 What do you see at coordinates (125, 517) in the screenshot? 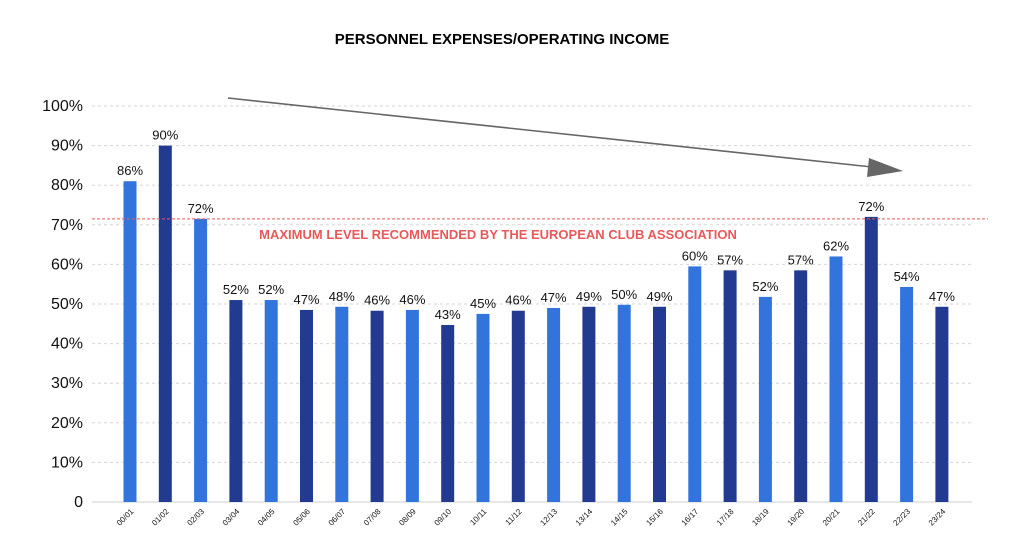
I see `x-tick-label: 00/01` at bounding box center [125, 517].